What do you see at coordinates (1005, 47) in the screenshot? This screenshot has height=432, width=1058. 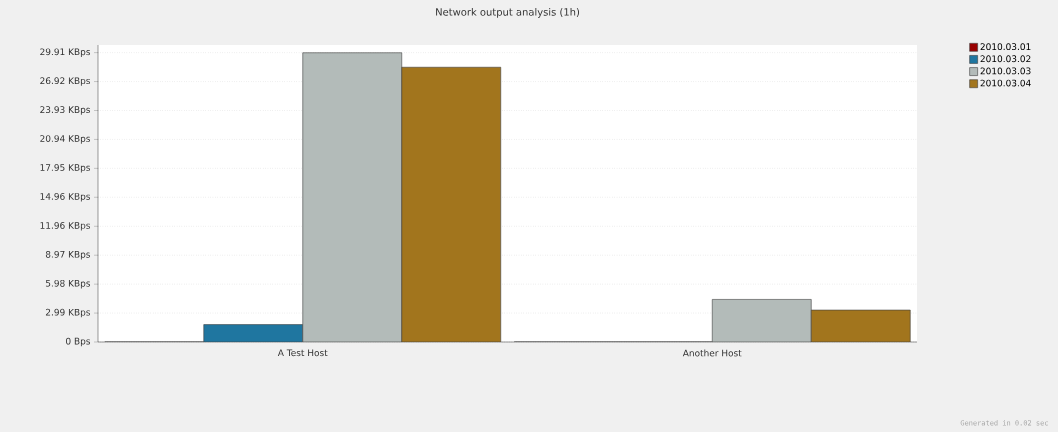 I see `legend-label: 2010.03.01` at bounding box center [1005, 47].